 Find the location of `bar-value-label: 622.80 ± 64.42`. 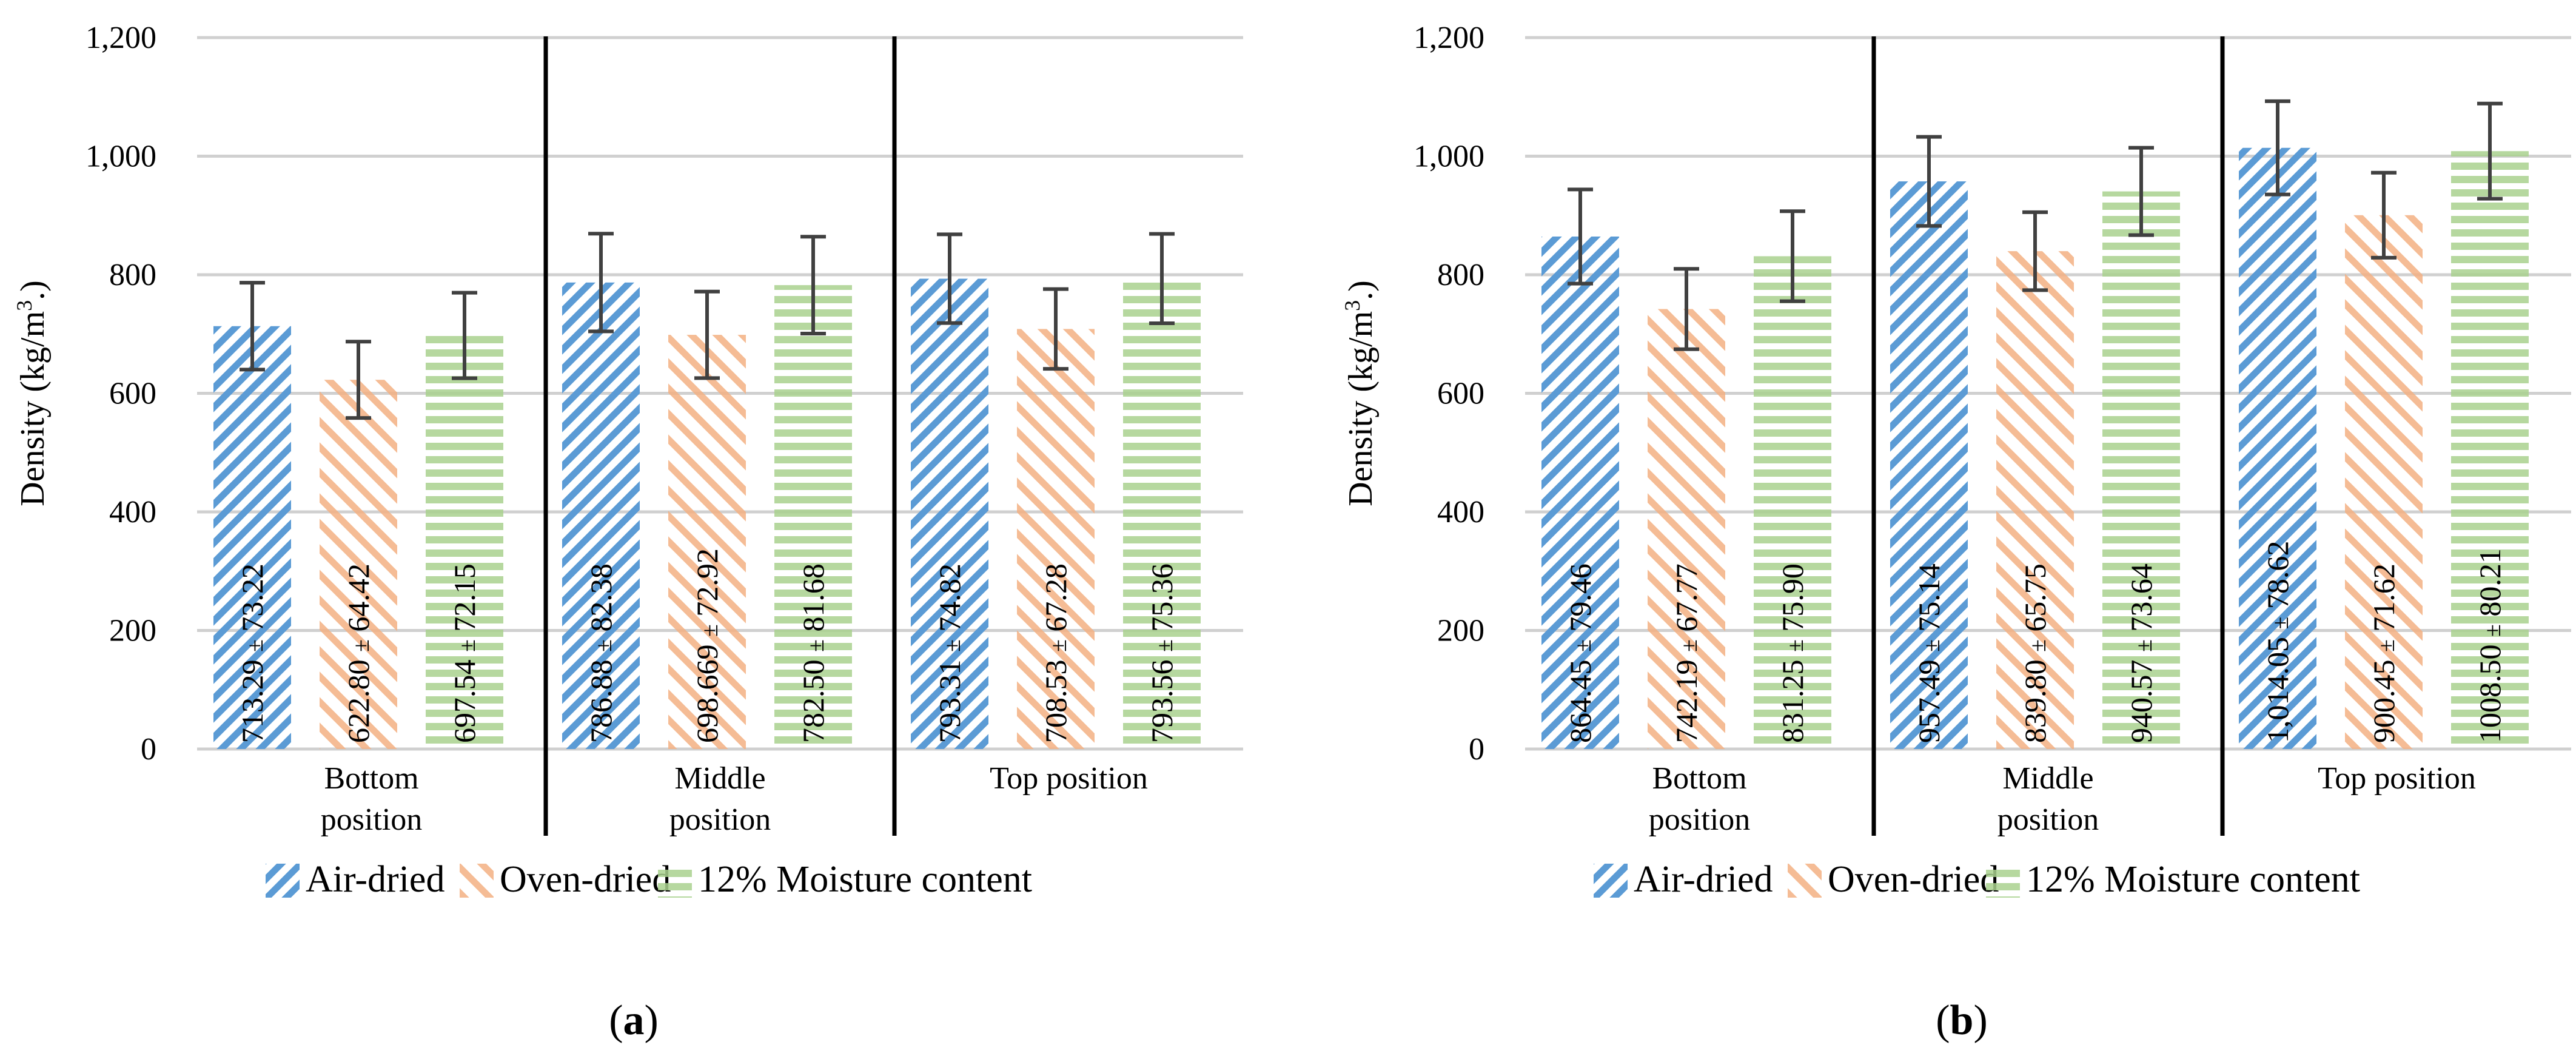

bar-value-label: 622.80 ± 64.42 is located at coordinates (358, 653).